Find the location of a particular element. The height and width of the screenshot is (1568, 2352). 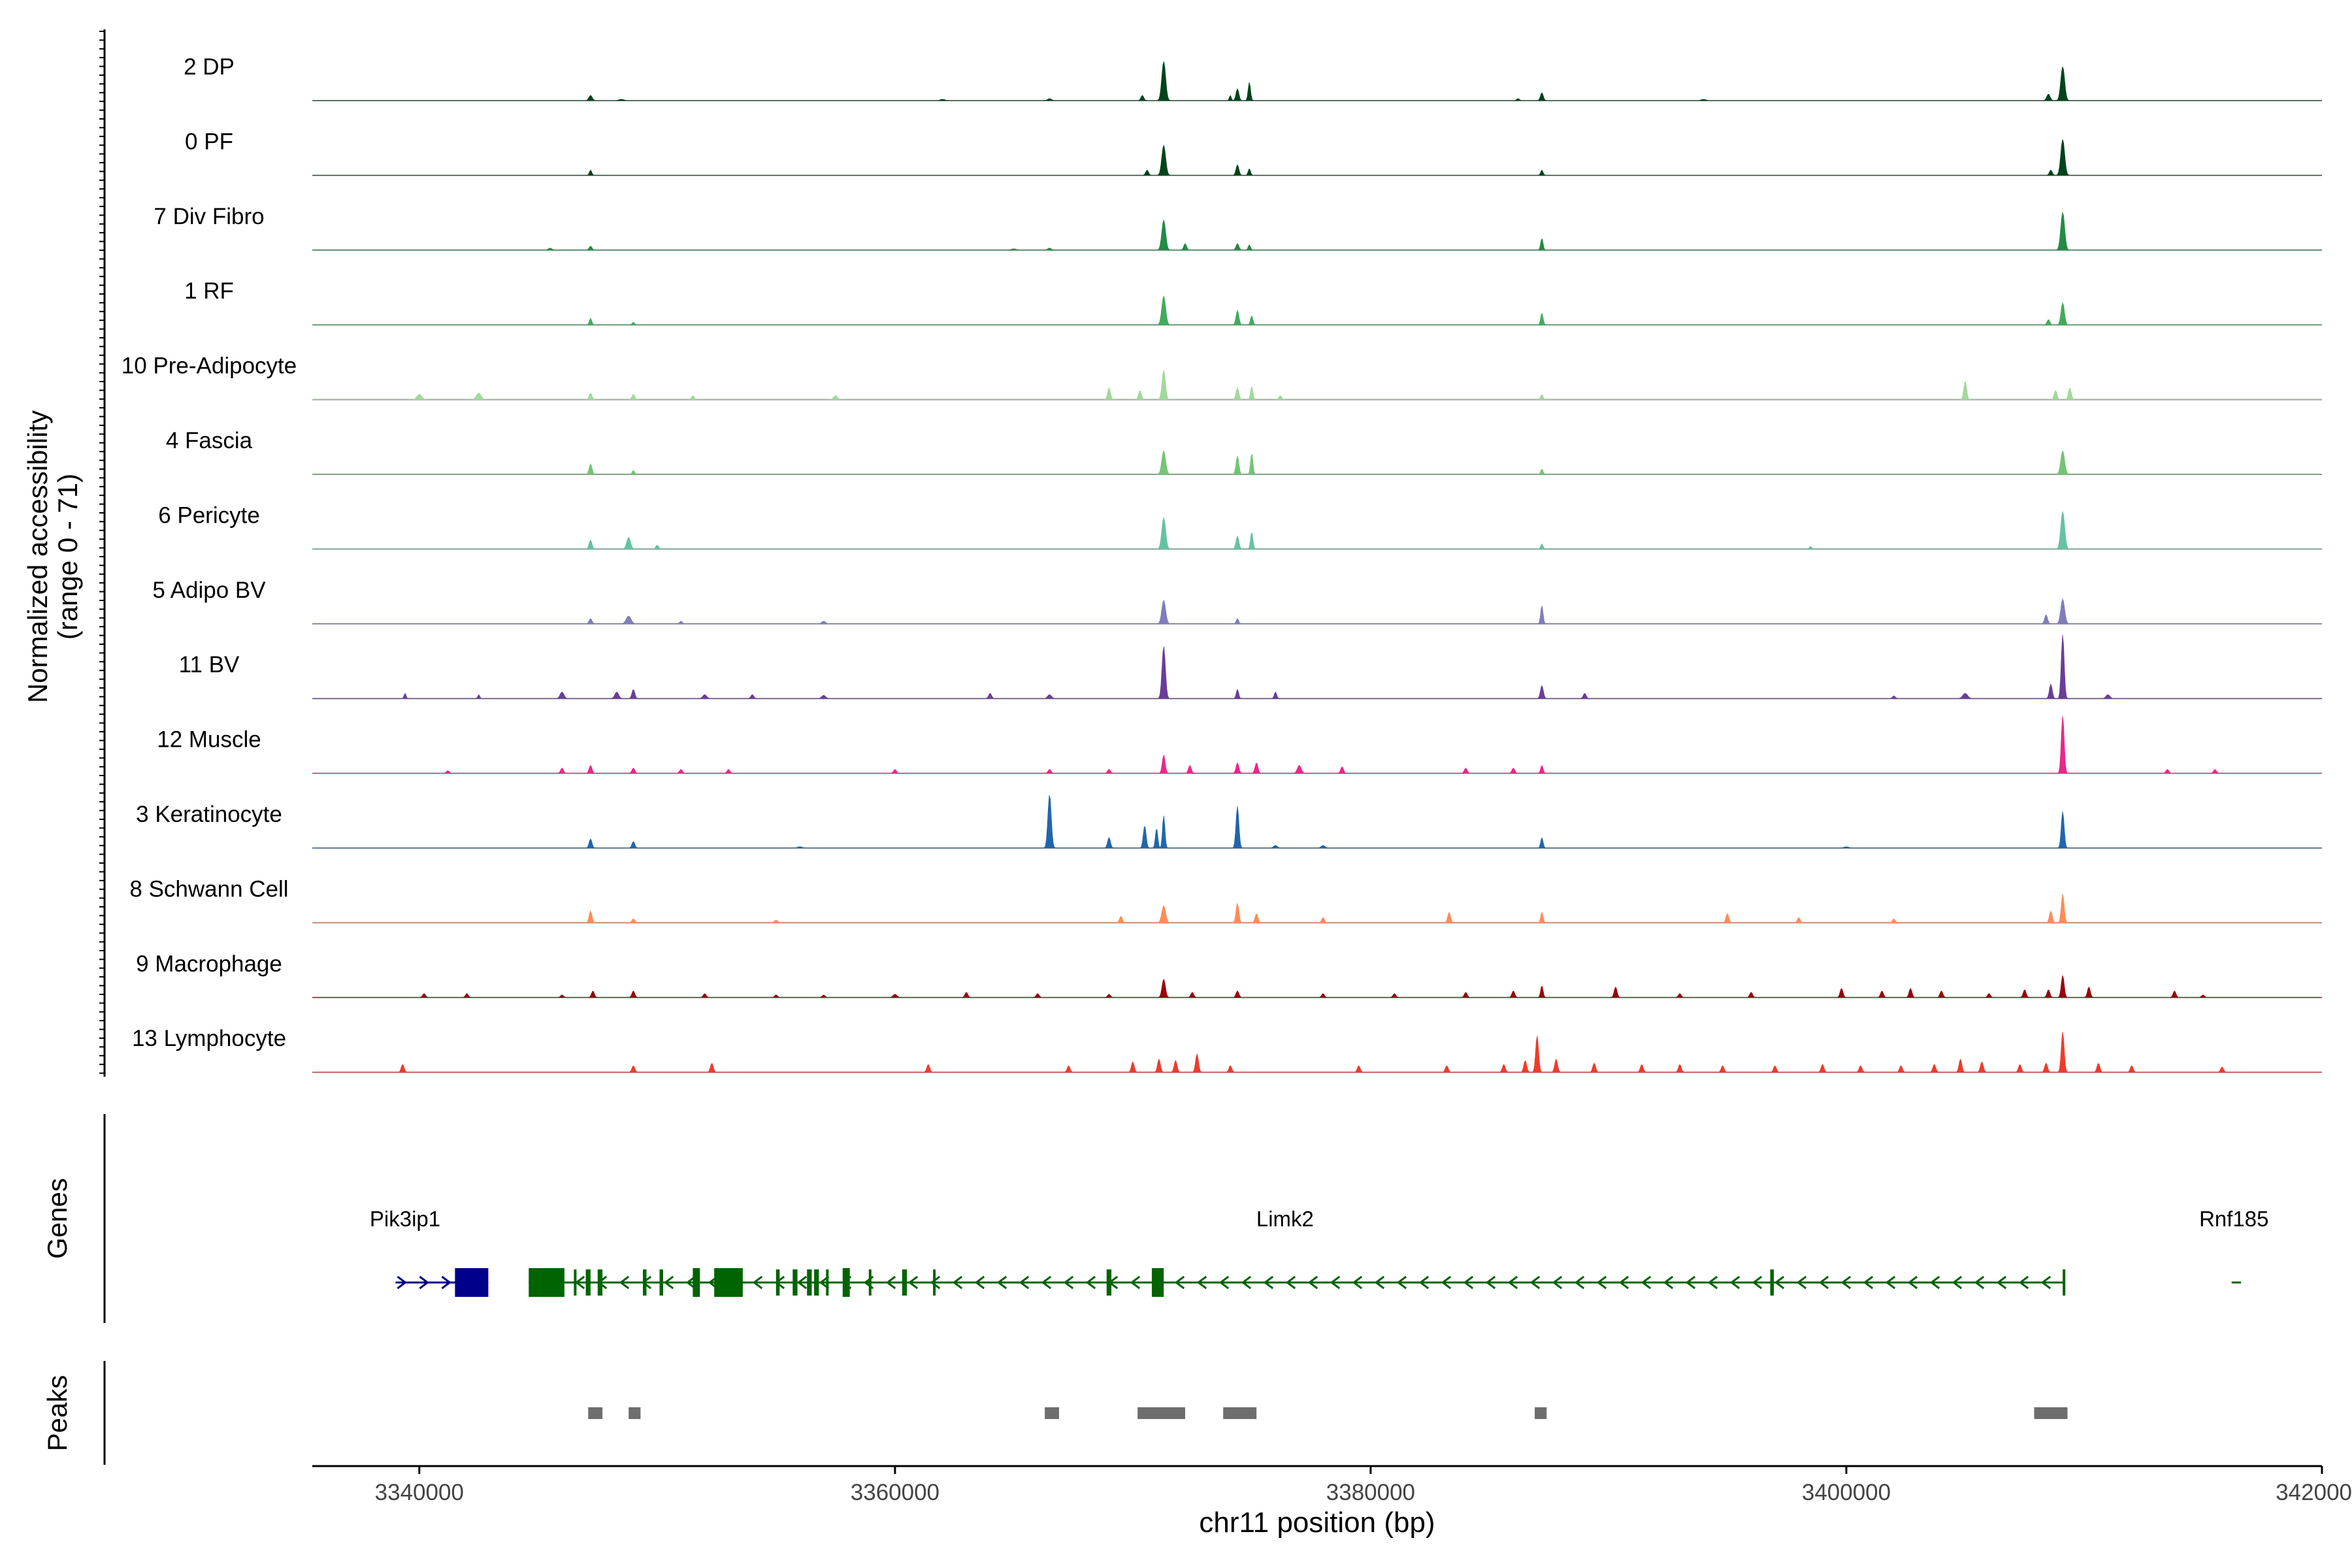

peak-regions is located at coordinates (1328, 1413).